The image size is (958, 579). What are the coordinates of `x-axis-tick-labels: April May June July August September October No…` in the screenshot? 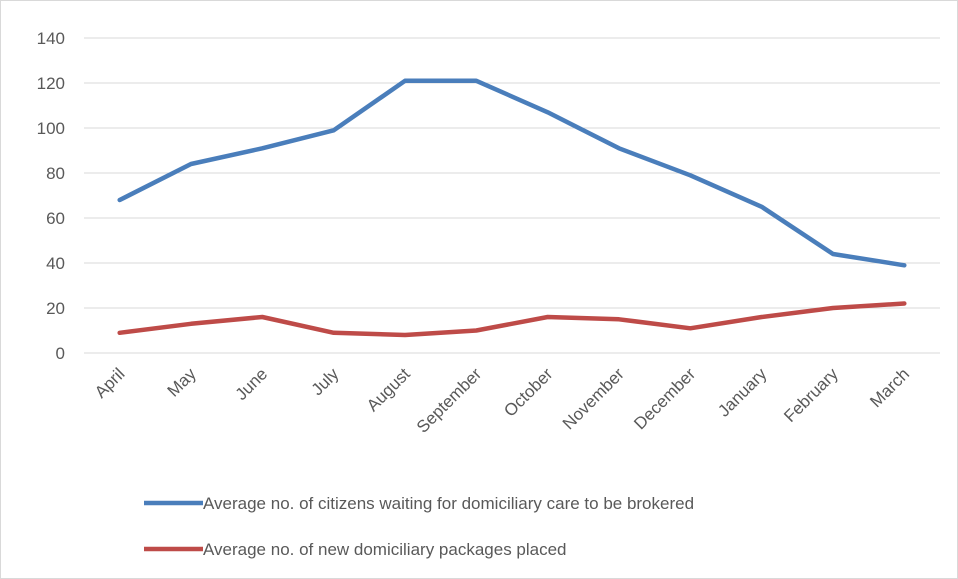 It's located at (502, 400).